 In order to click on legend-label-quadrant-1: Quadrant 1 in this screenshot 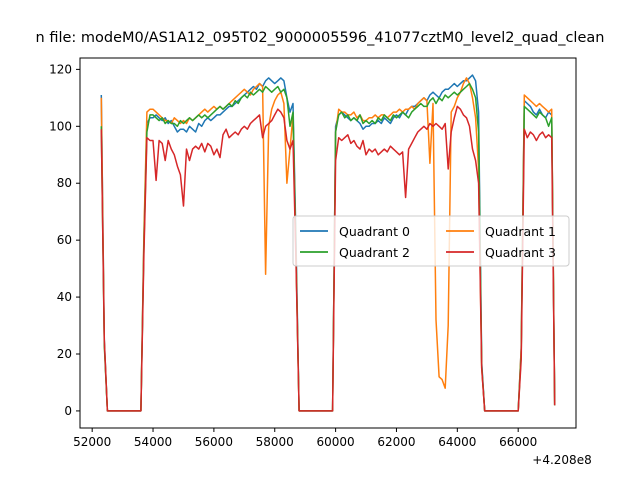, I will do `click(520, 231)`.